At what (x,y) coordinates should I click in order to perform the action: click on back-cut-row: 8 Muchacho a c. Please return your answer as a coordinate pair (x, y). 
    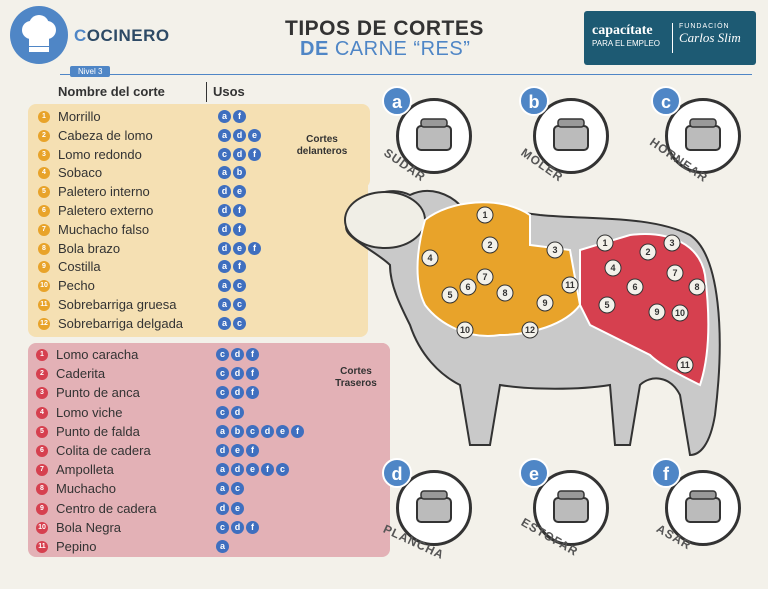
    Looking at the image, I should click on (186, 489).